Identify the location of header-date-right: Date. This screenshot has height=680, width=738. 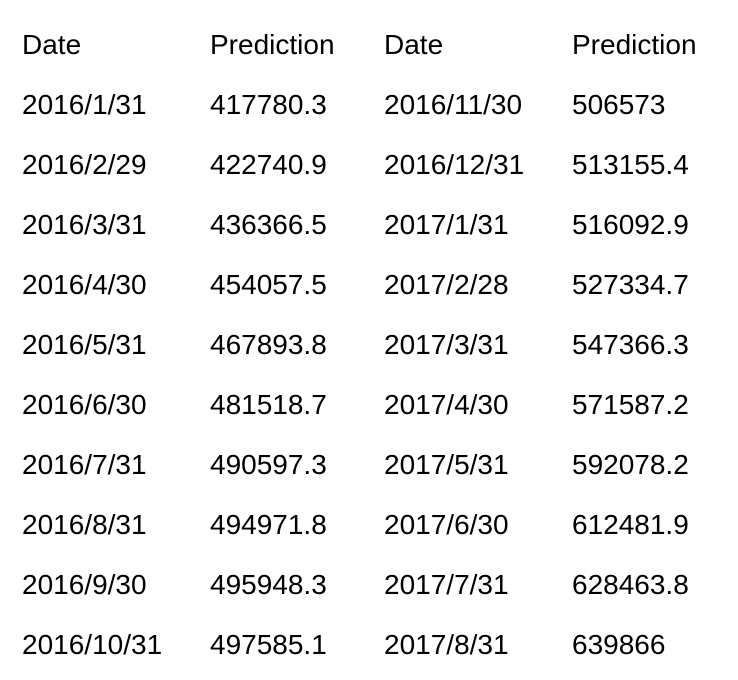
(414, 44).